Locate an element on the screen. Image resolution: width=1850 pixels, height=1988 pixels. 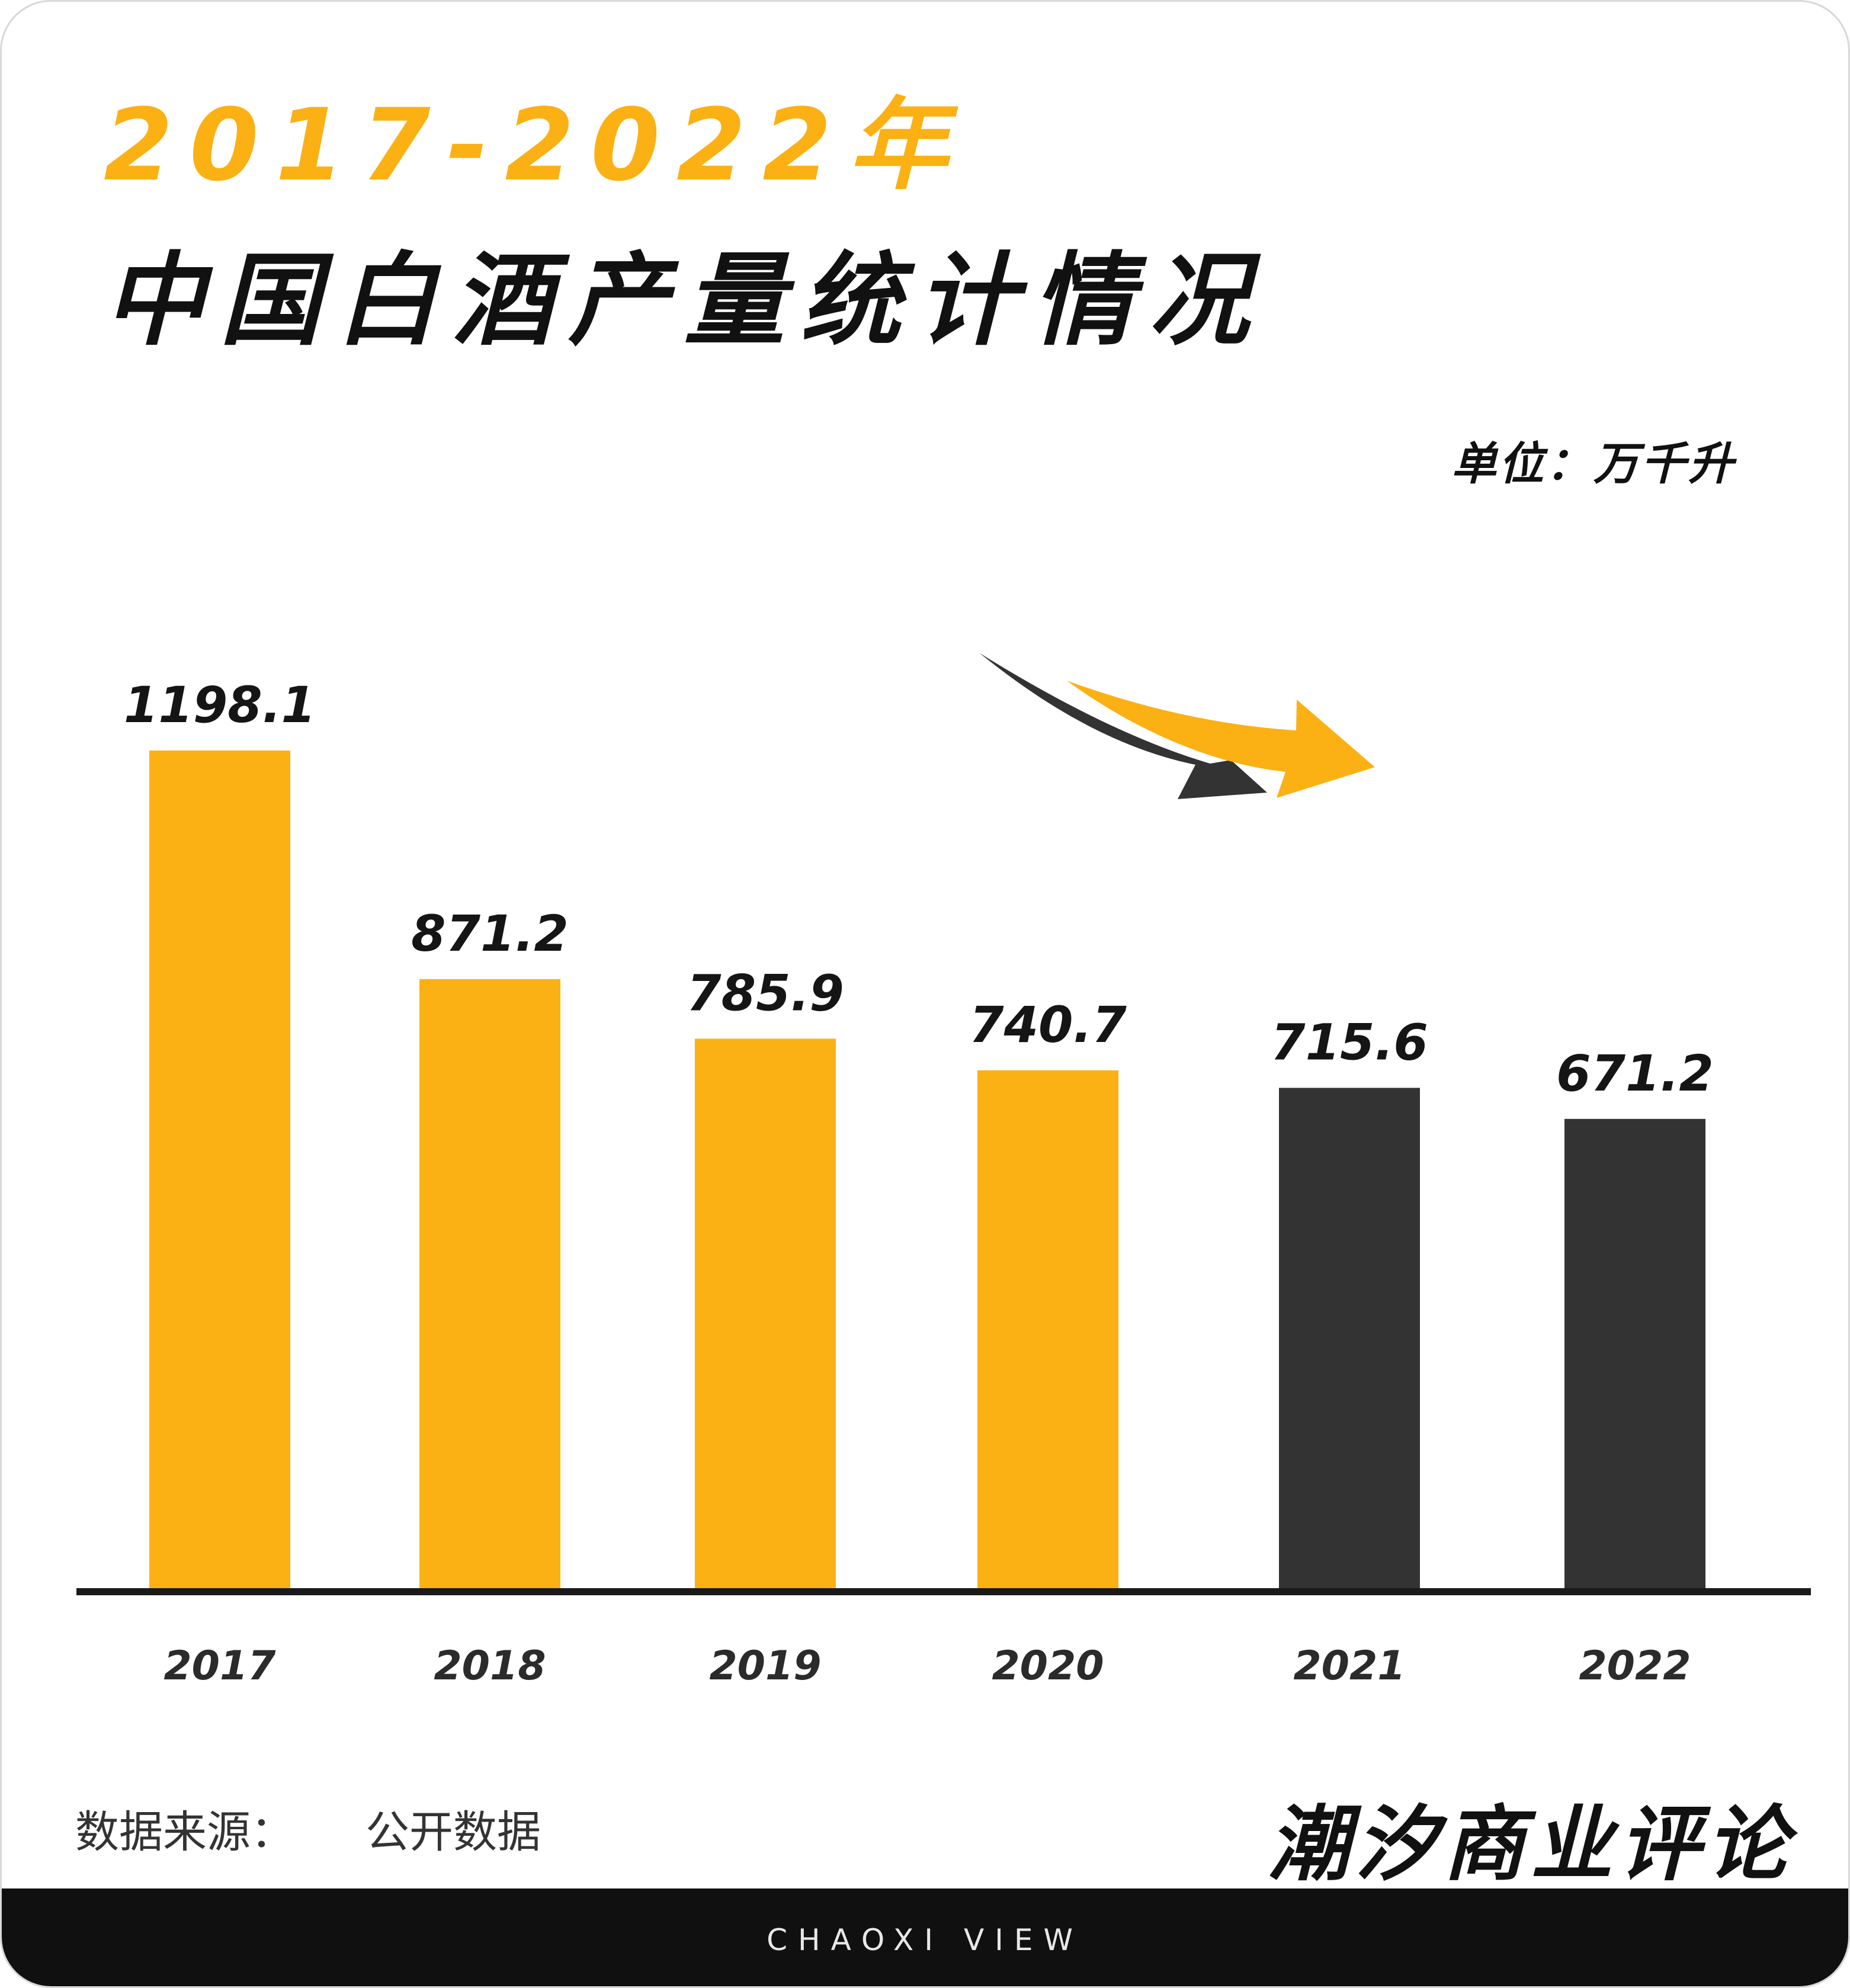
x-tick-label-2021: 2021 is located at coordinates (1349, 1666).